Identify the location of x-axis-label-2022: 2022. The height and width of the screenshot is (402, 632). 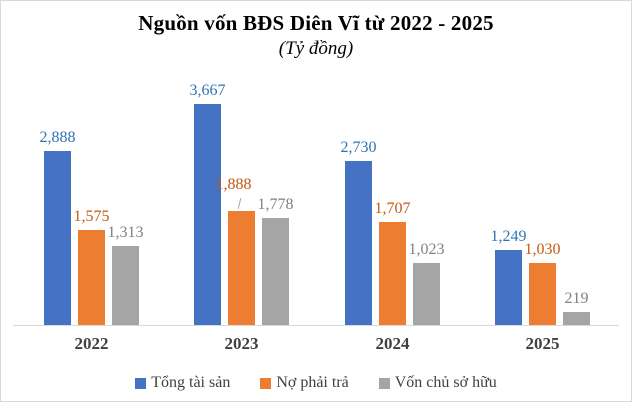
(91, 343).